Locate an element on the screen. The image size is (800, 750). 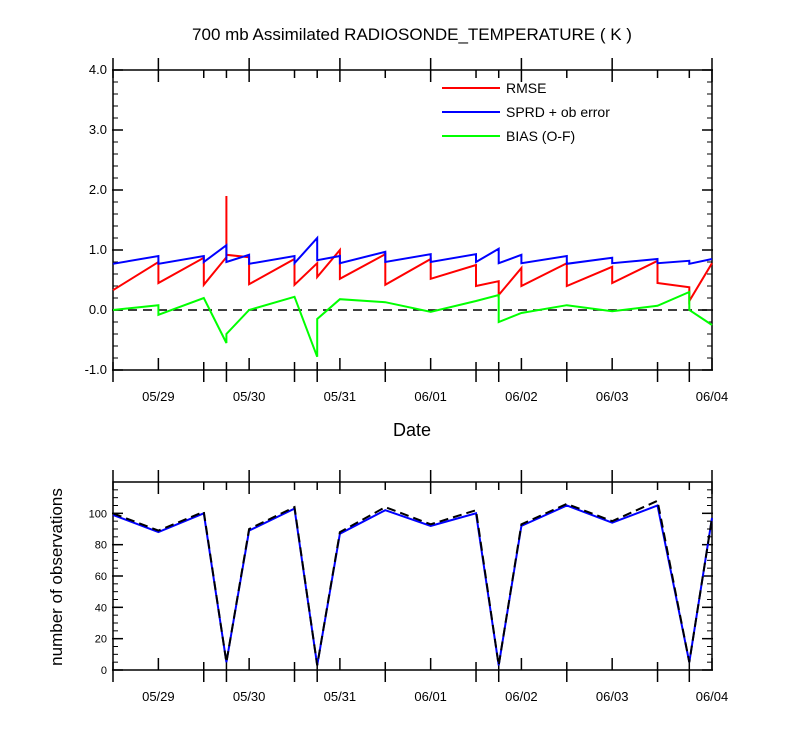
y-tick-label: 4.0 is located at coordinates (98, 69).